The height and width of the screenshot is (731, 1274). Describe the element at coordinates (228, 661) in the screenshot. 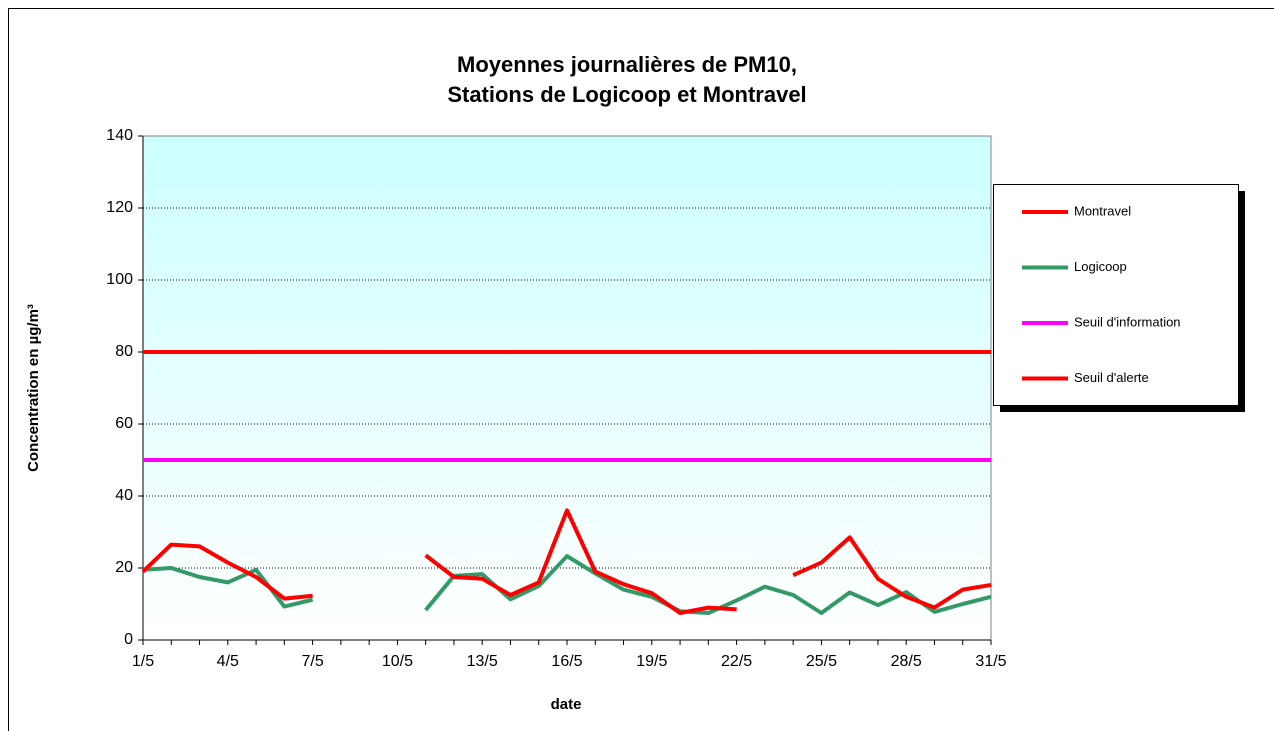

I see `x-tick-label: 4/5` at that location.